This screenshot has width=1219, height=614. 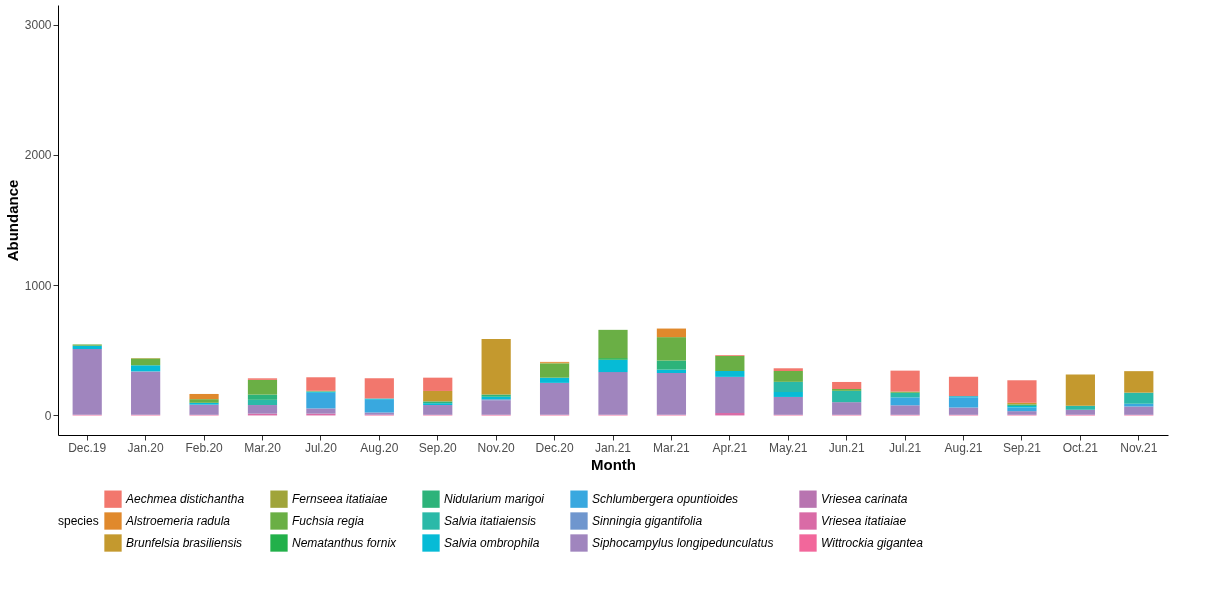 I want to click on legend-label: Vriesea itatiaiae, so click(x=864, y=521).